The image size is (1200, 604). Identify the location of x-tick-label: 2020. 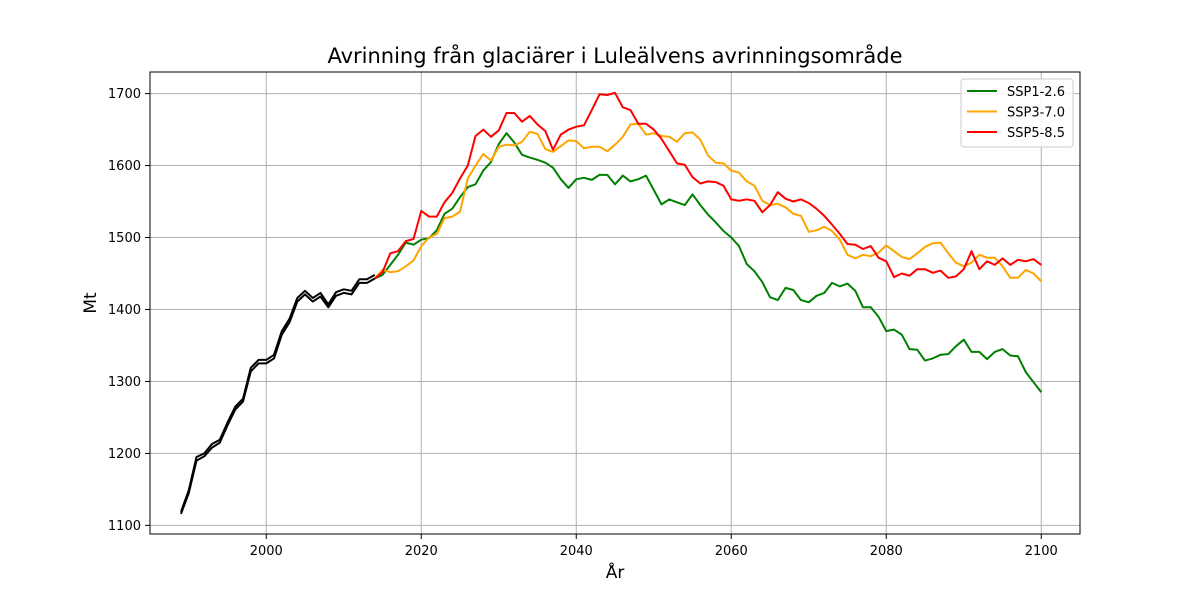
(421, 551).